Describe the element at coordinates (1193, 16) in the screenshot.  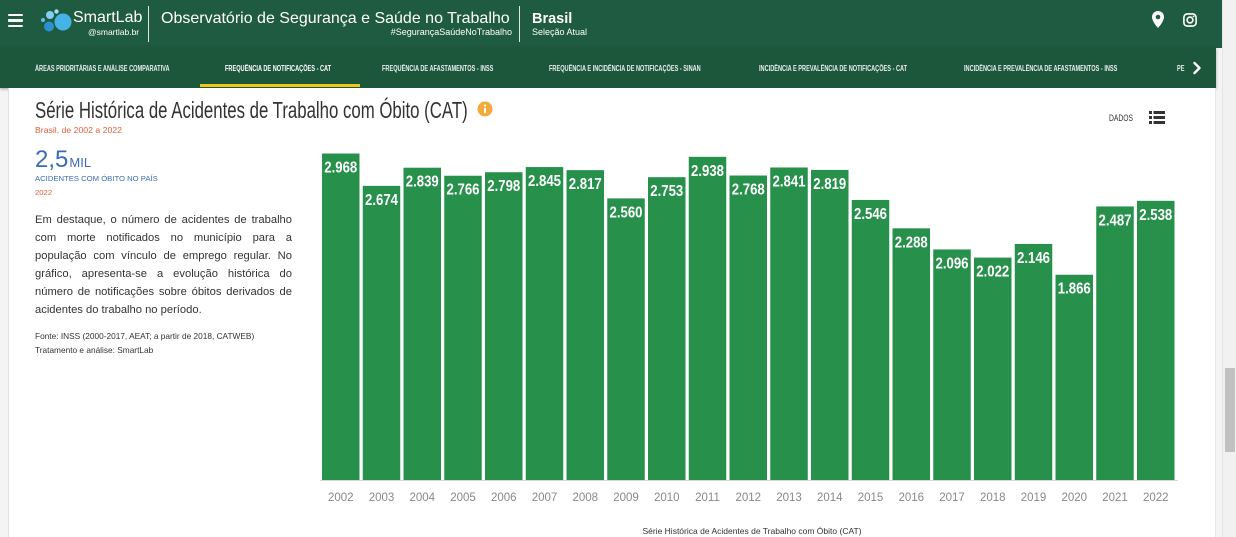
I see `instagram-dot` at that location.